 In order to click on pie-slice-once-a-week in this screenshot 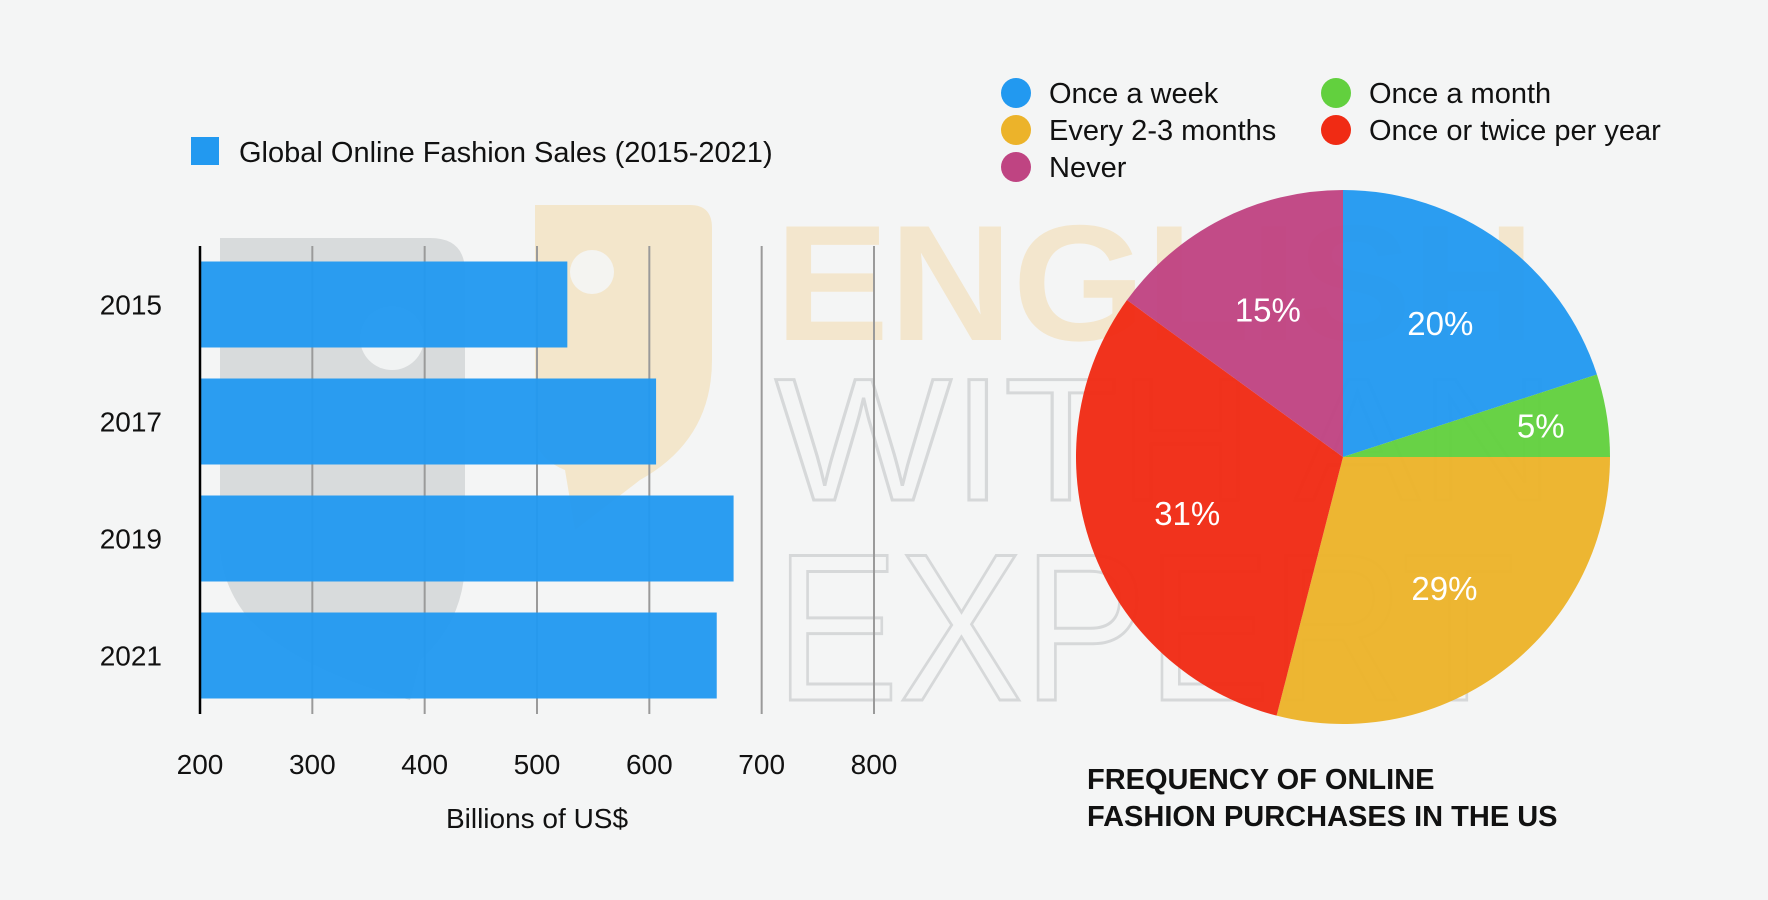, I will do `click(1470, 323)`.